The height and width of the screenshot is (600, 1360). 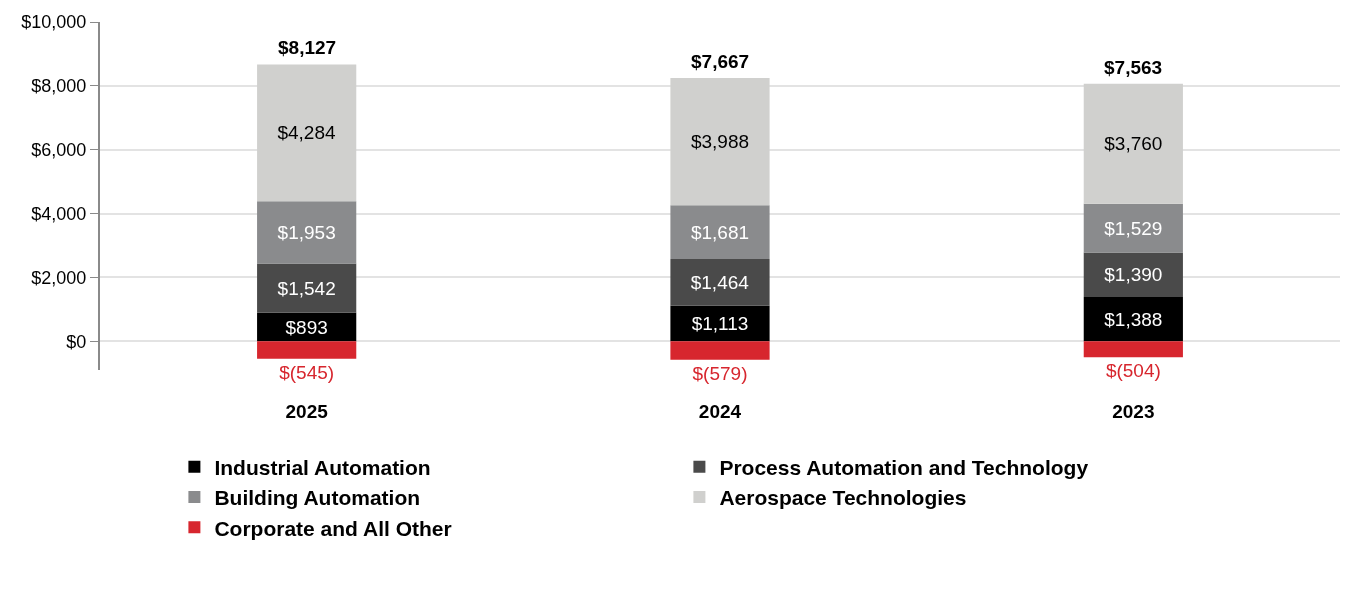 I want to click on total-label: $8,127, so click(x=307, y=47).